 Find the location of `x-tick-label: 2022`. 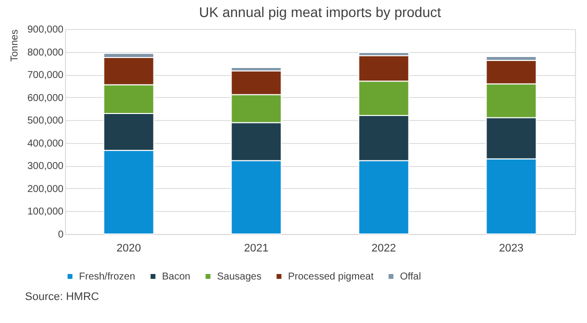

x-tick-label: 2022 is located at coordinates (384, 248).